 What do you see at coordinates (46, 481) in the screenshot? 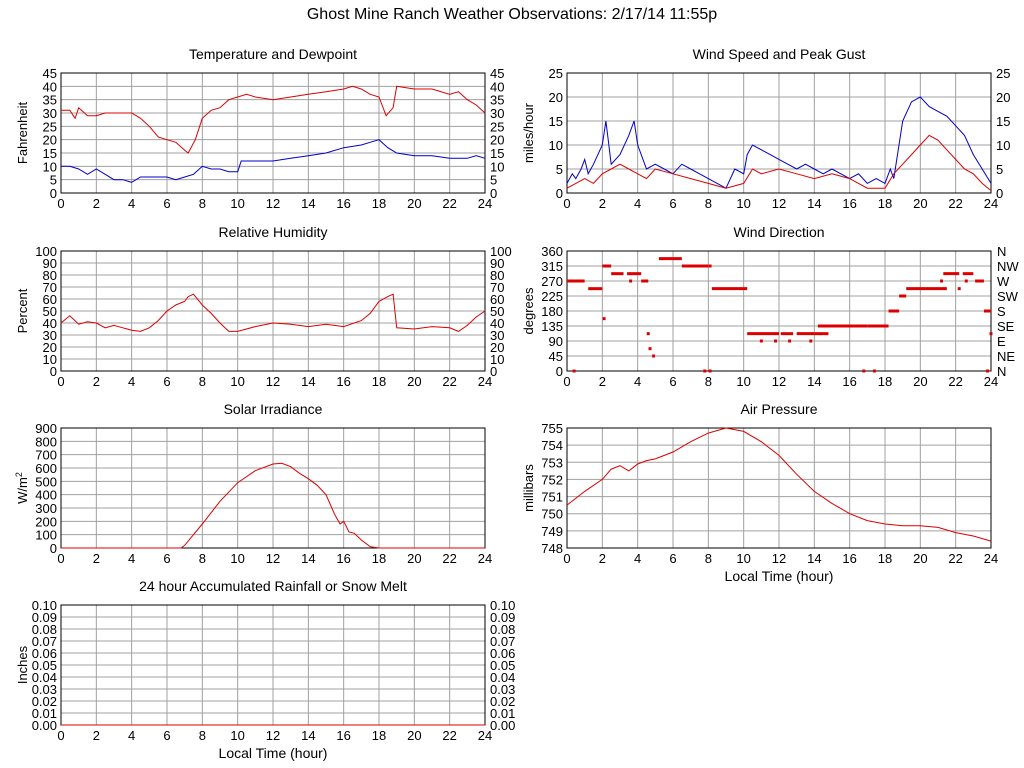
I see `y-tick-label: 500` at bounding box center [46, 481].